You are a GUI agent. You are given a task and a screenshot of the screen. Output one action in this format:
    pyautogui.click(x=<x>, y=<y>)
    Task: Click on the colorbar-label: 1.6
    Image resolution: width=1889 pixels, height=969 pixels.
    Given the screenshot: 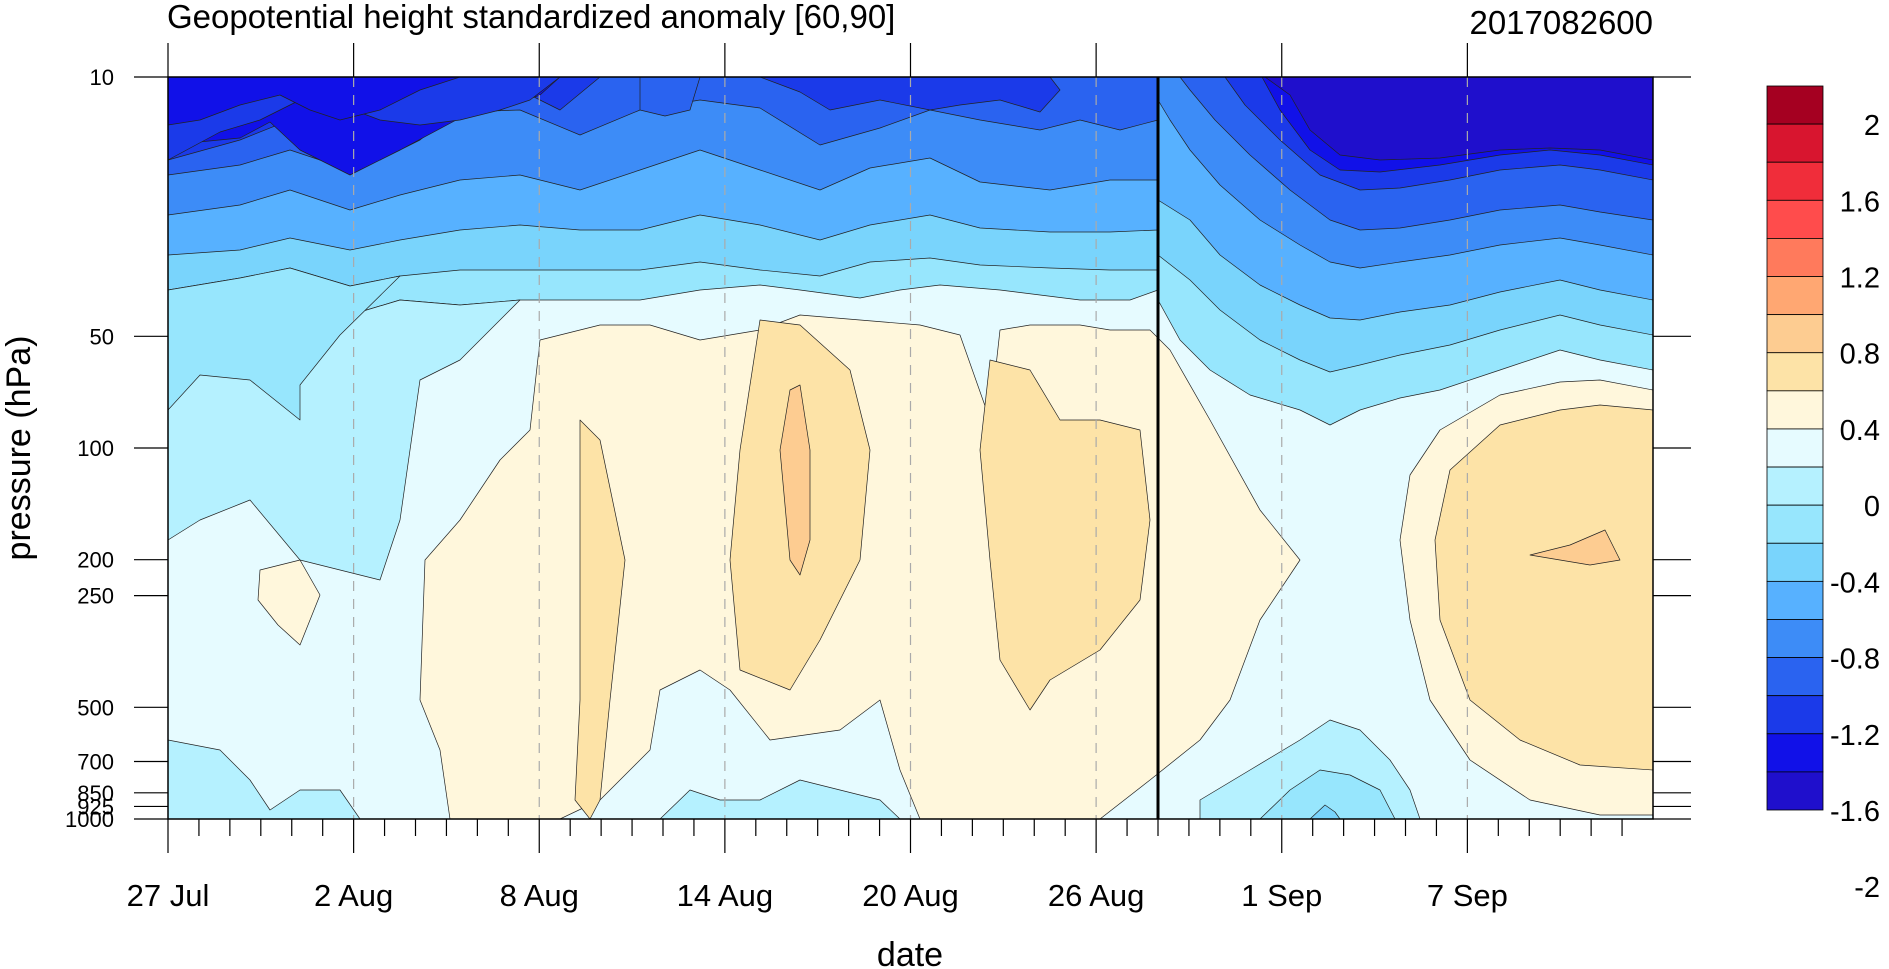 What is the action you would take?
    pyautogui.click(x=1860, y=202)
    